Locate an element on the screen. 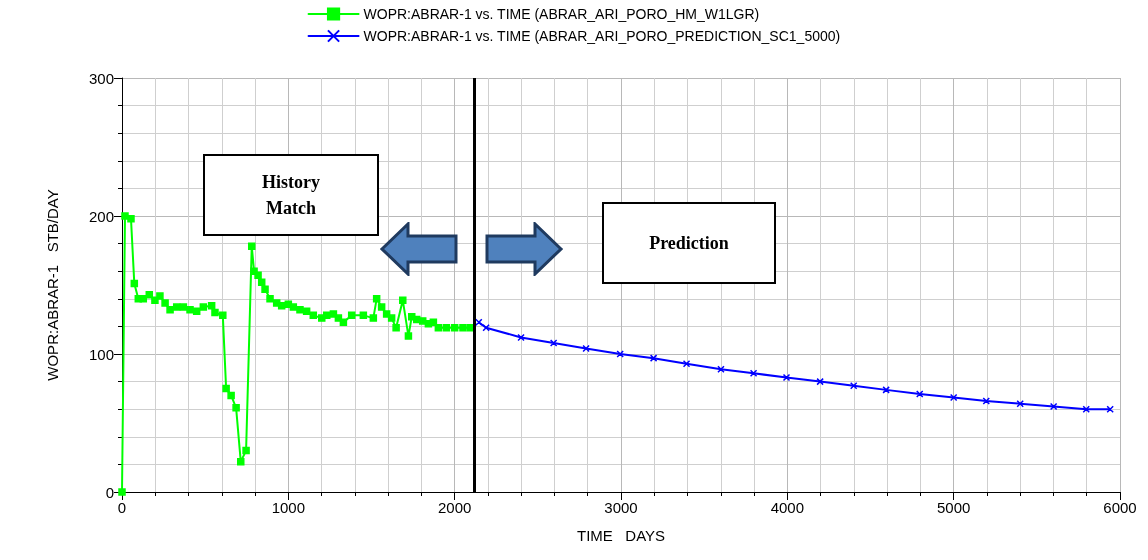  x-axis-title: TIME DAYS is located at coordinates (621, 535).